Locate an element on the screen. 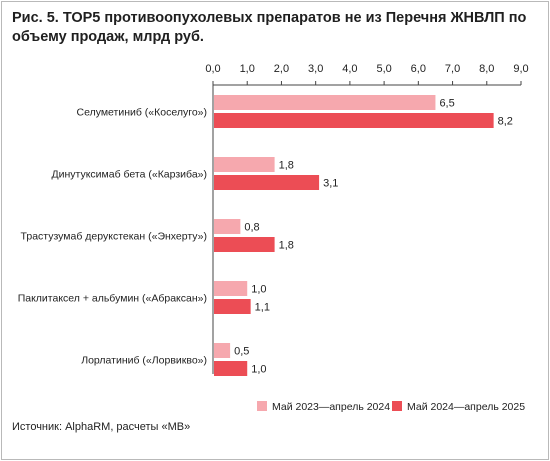 The image size is (550, 461). x-tick-label: 7,0 is located at coordinates (452, 69).